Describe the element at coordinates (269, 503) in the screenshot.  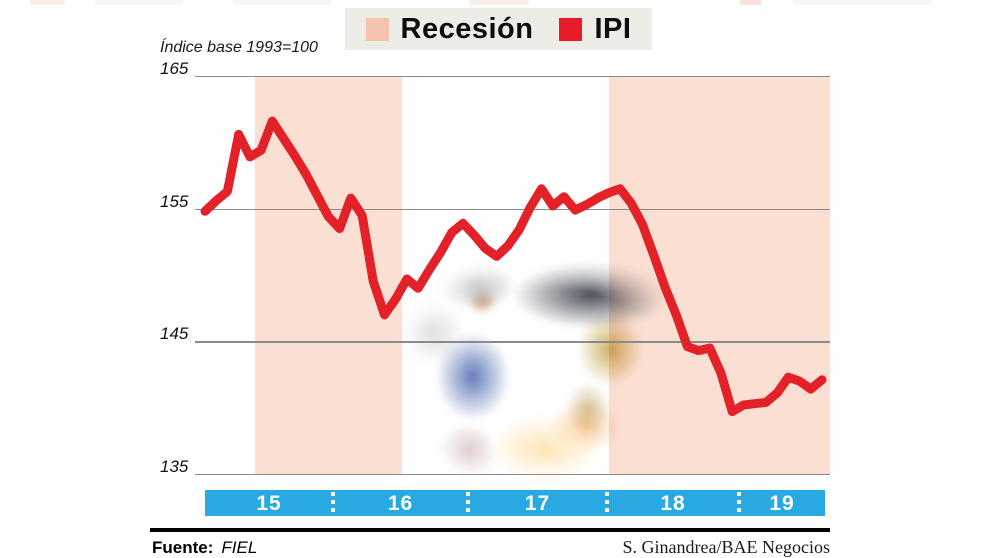
I see `year-label: 15` at that location.